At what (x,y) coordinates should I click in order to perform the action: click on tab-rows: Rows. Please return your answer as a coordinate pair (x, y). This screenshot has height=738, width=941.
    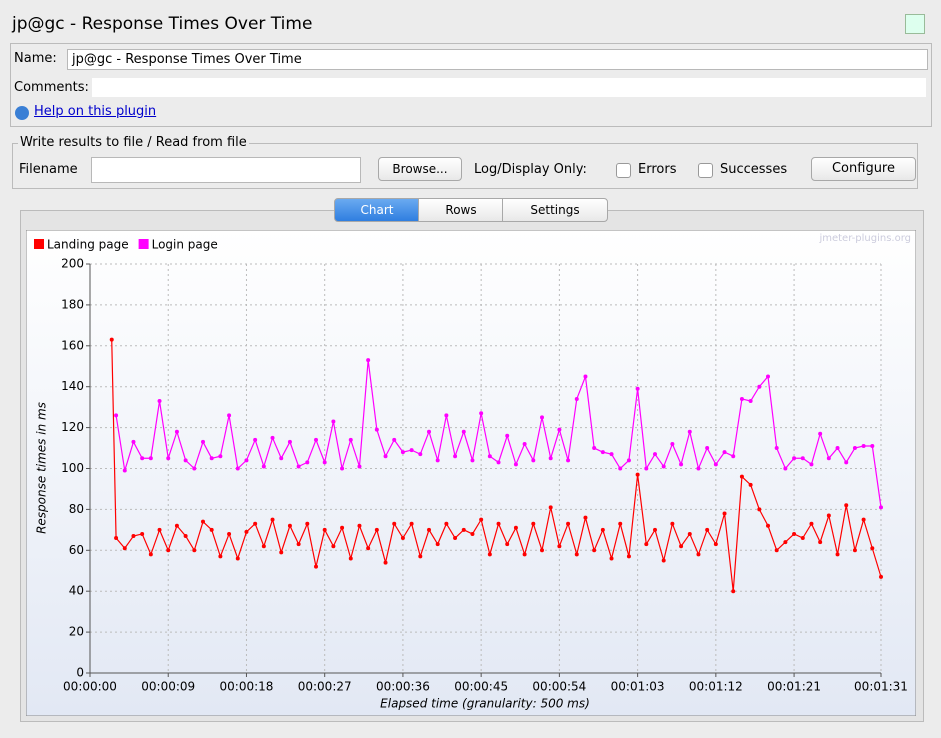
    Looking at the image, I should click on (461, 210).